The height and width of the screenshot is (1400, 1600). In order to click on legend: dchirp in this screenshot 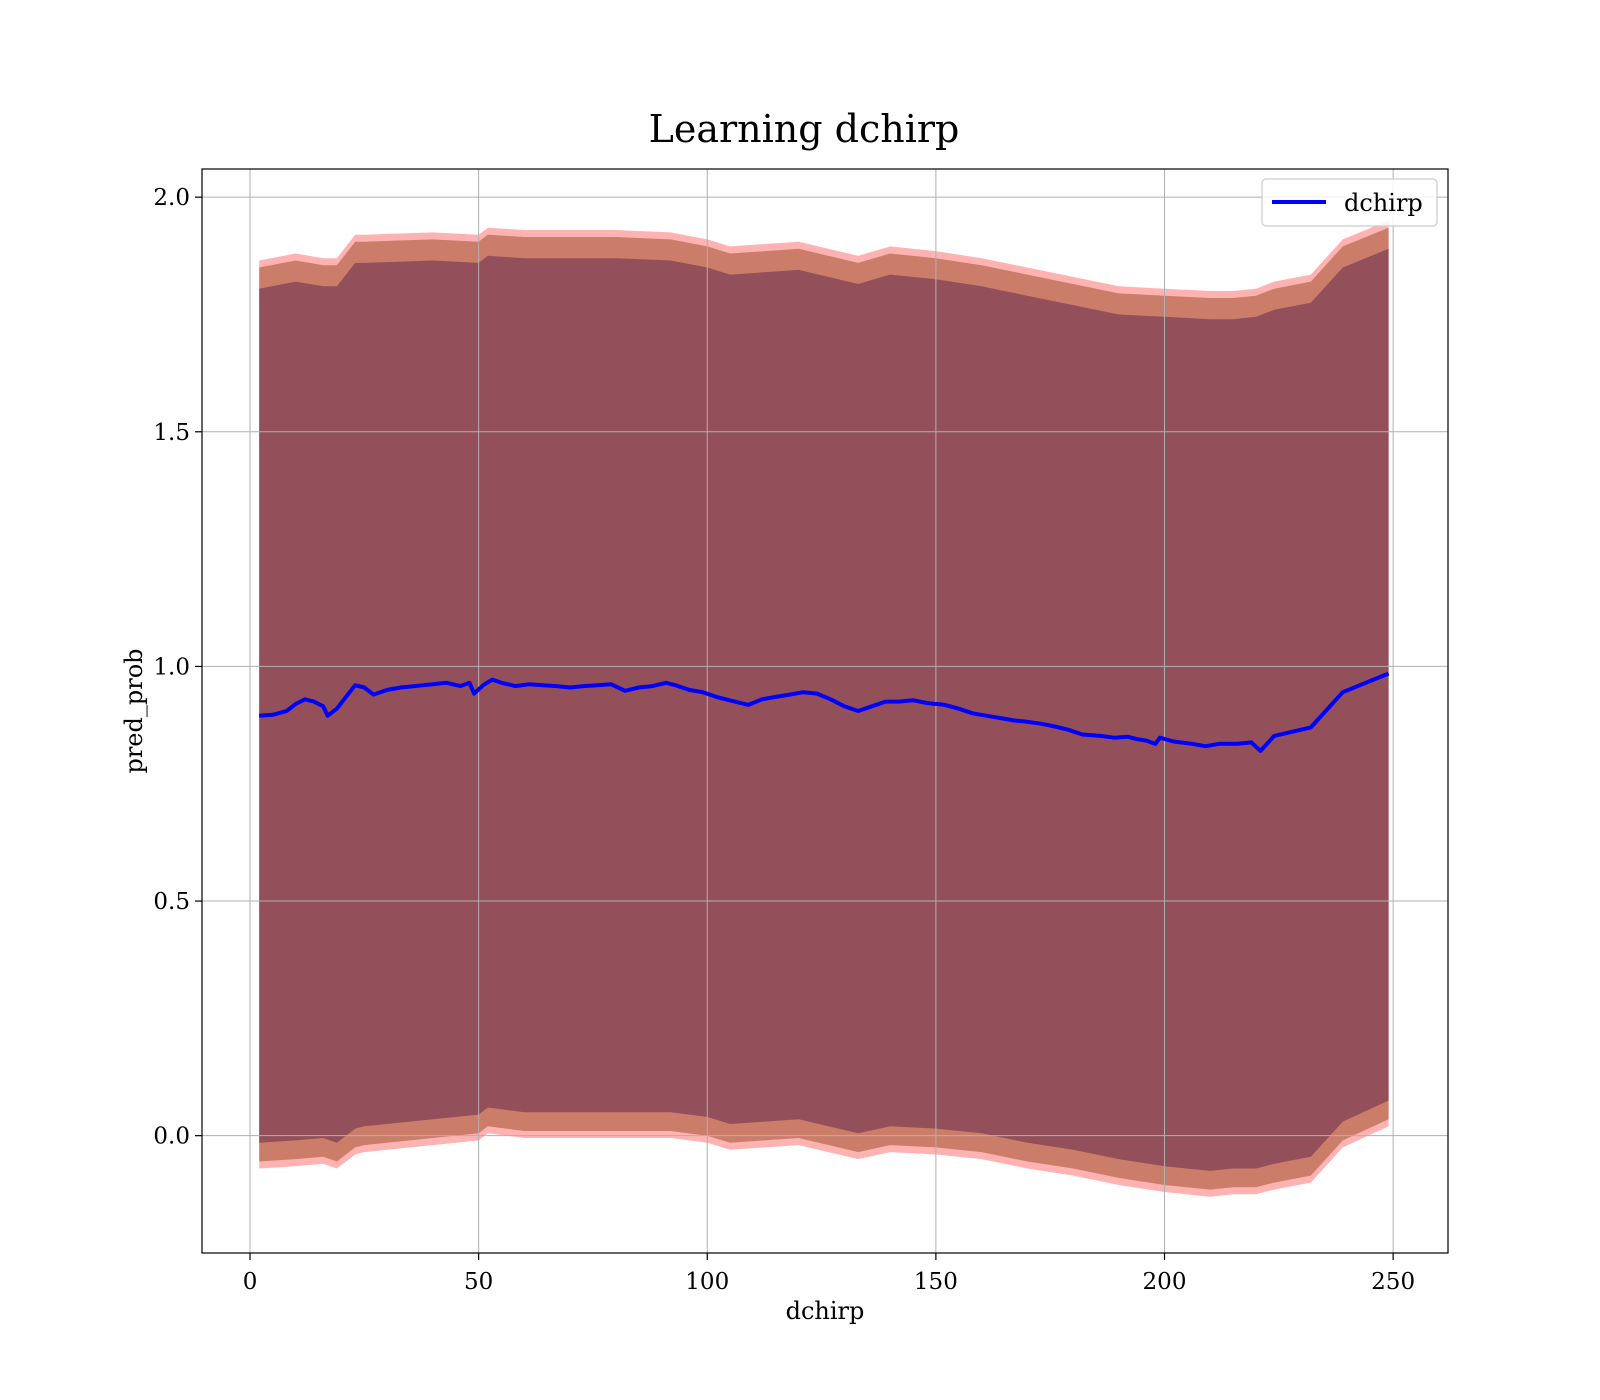, I will do `click(1349, 202)`.